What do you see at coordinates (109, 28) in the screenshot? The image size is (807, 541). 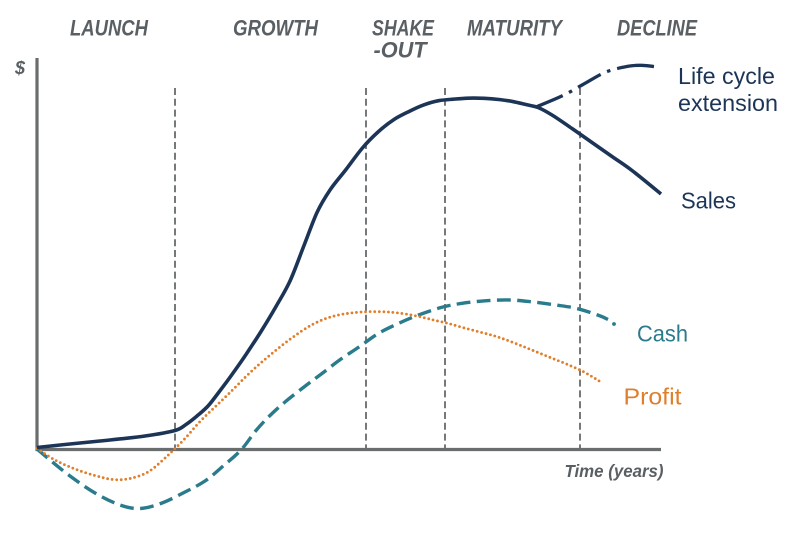 I see `svg-text: LAUNCH` at bounding box center [109, 28].